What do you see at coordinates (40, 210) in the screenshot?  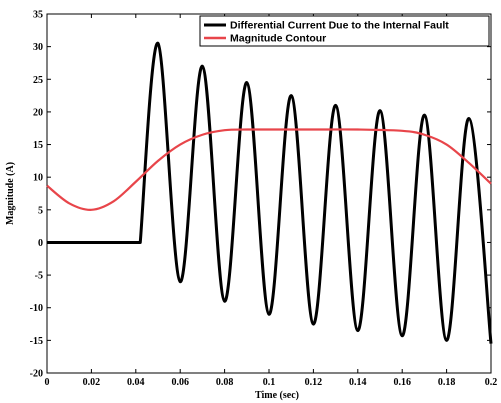 I see `y-tick-label: 5` at bounding box center [40, 210].